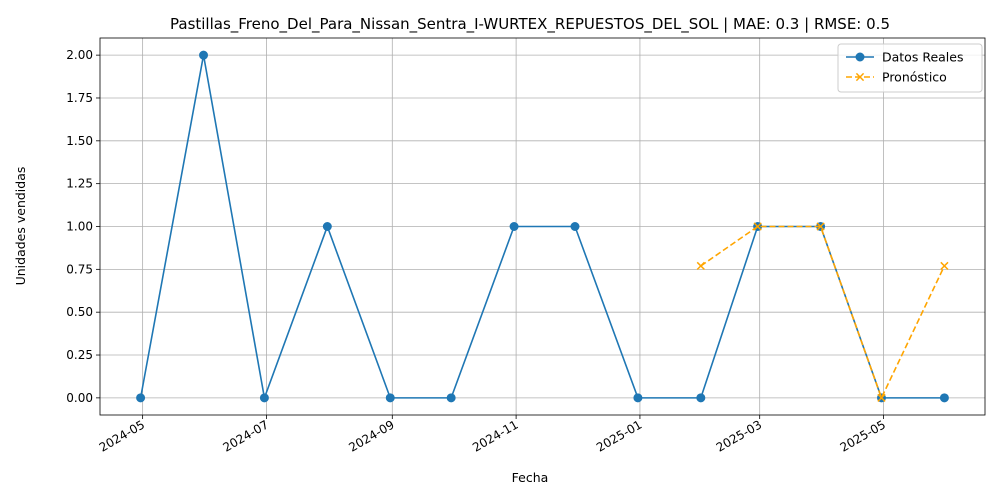 This screenshot has height=500, width=1000. I want to click on series-pronostico, so click(822, 312).